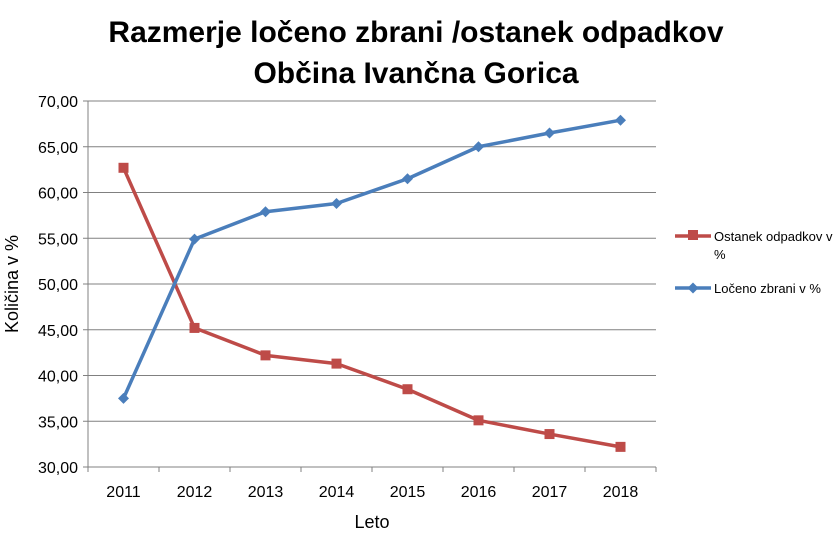  Describe the element at coordinates (195, 492) in the screenshot. I see `x-tick-label: 2012` at that location.